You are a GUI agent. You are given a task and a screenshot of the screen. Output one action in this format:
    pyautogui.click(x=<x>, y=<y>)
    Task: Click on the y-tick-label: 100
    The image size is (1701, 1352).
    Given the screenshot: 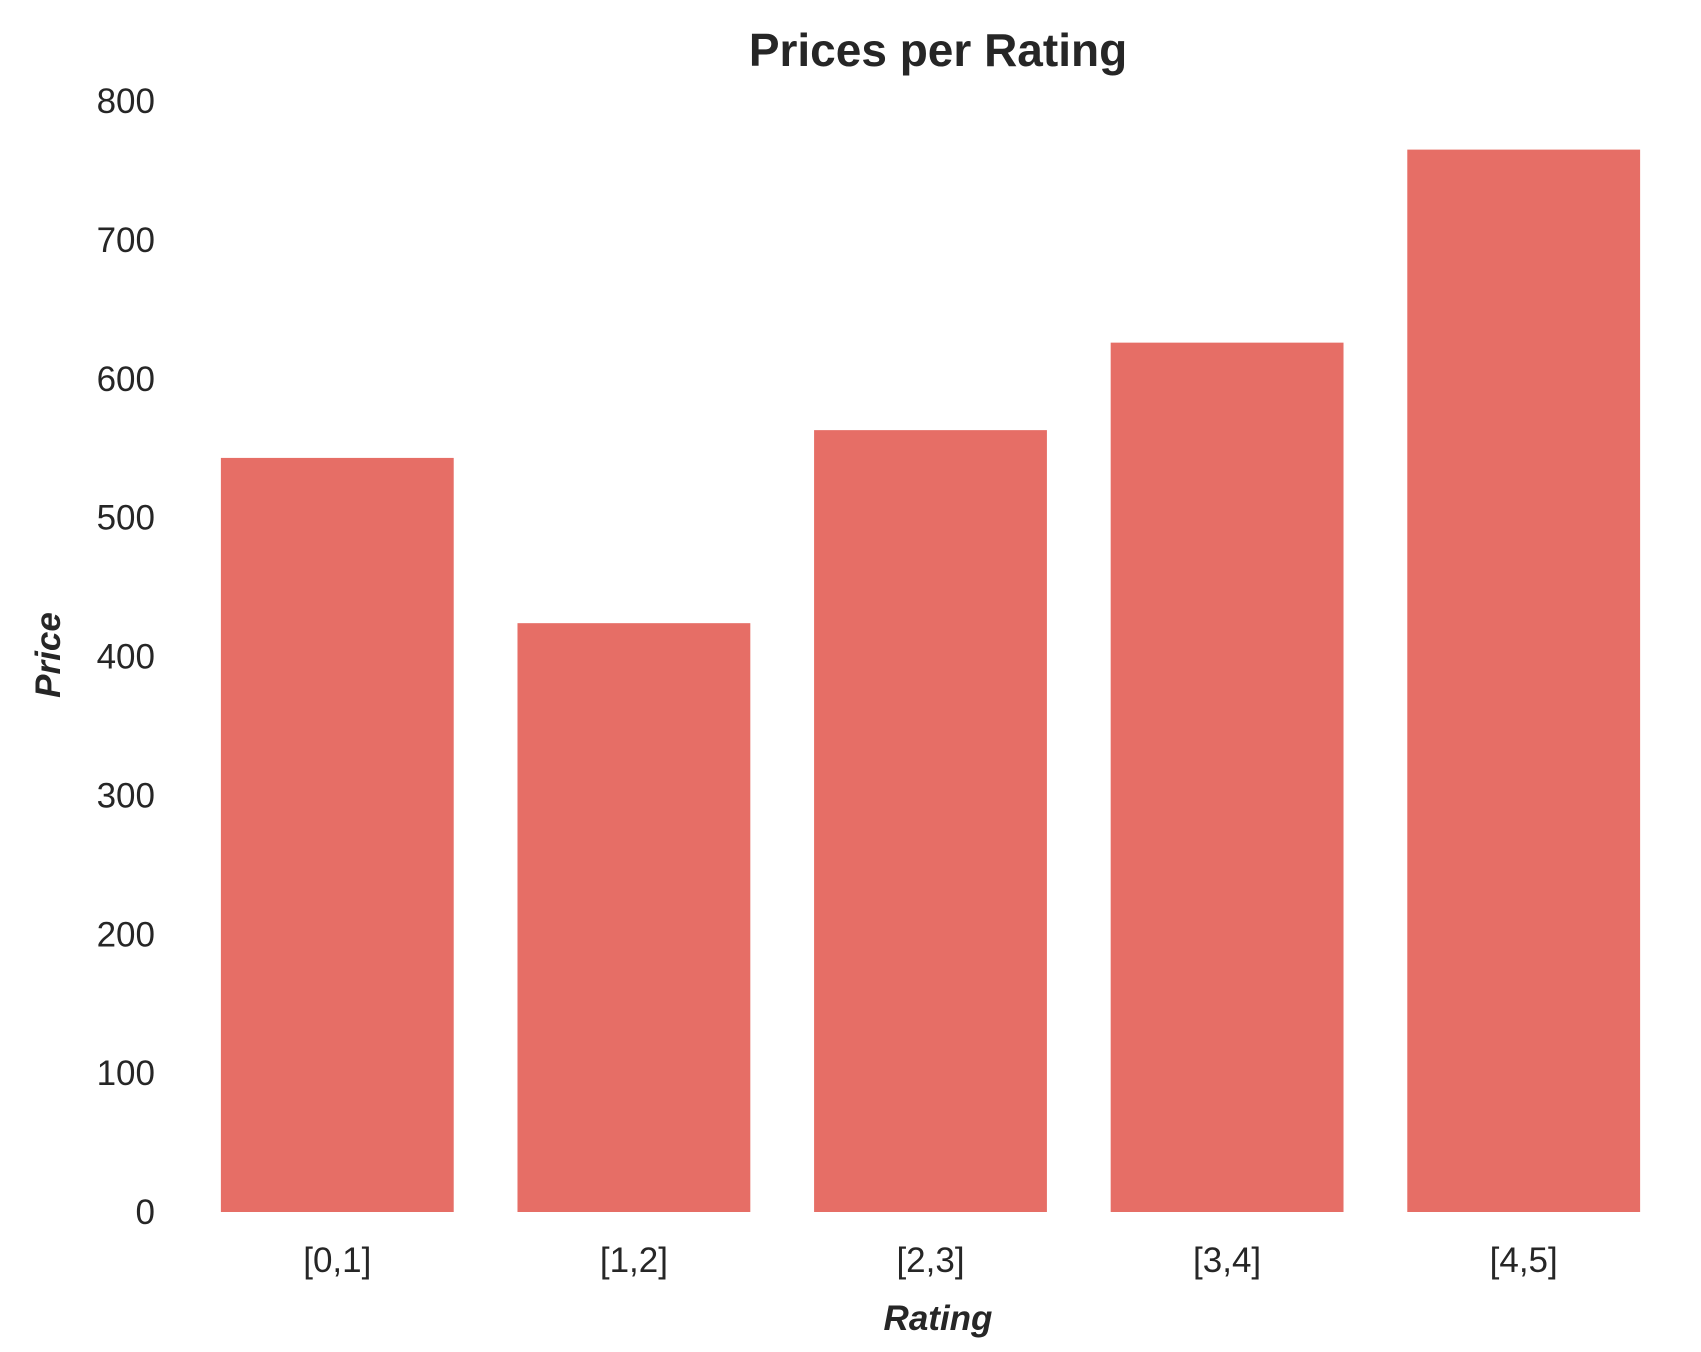 What is the action you would take?
    pyautogui.click(x=126, y=1073)
    